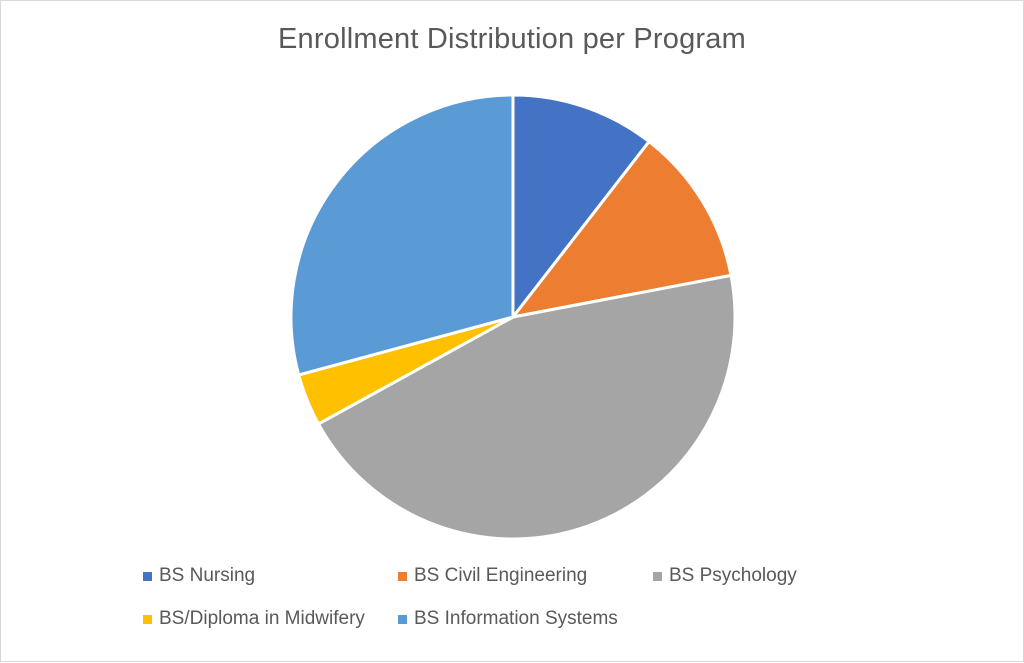 This screenshot has height=663, width=1024. What do you see at coordinates (512, 39) in the screenshot?
I see `chart-title: Enrollment Distribution per Program` at bounding box center [512, 39].